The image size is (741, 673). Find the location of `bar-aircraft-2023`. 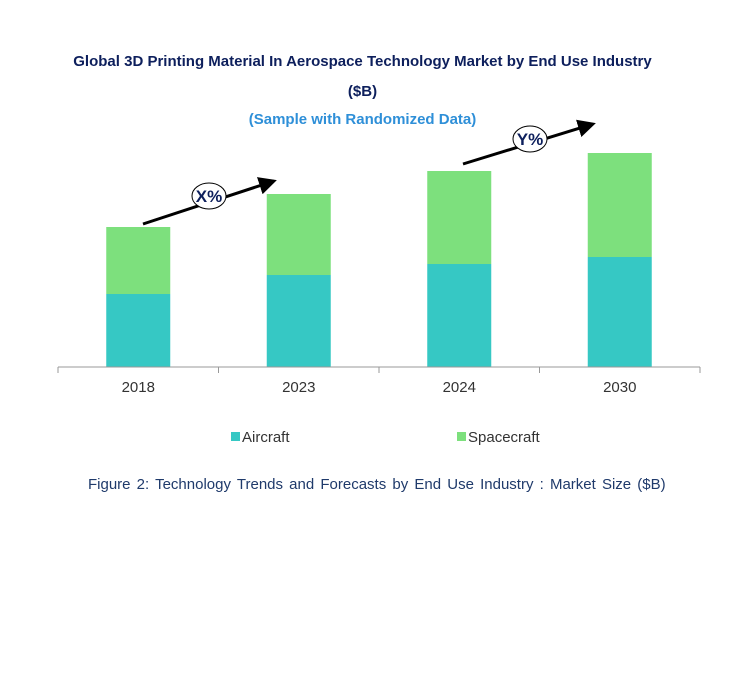

bar-aircraft-2023 is located at coordinates (298, 321).